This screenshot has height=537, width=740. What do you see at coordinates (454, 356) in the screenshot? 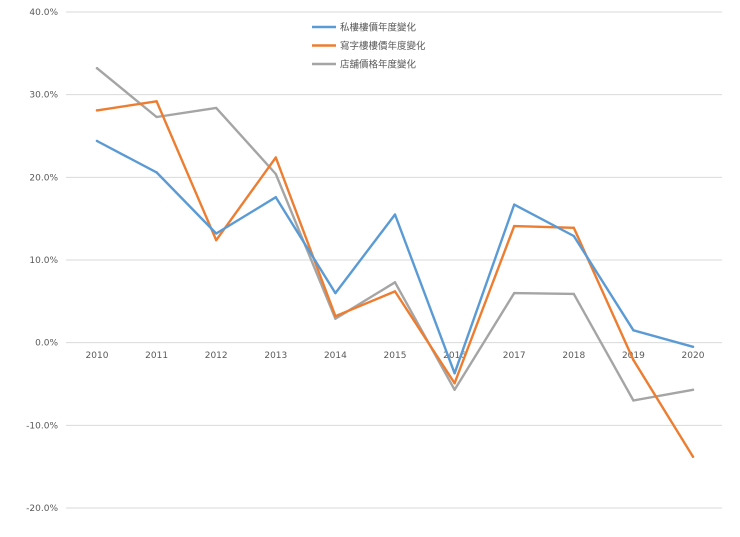
I see `x-tick-label: 2016` at bounding box center [454, 356].